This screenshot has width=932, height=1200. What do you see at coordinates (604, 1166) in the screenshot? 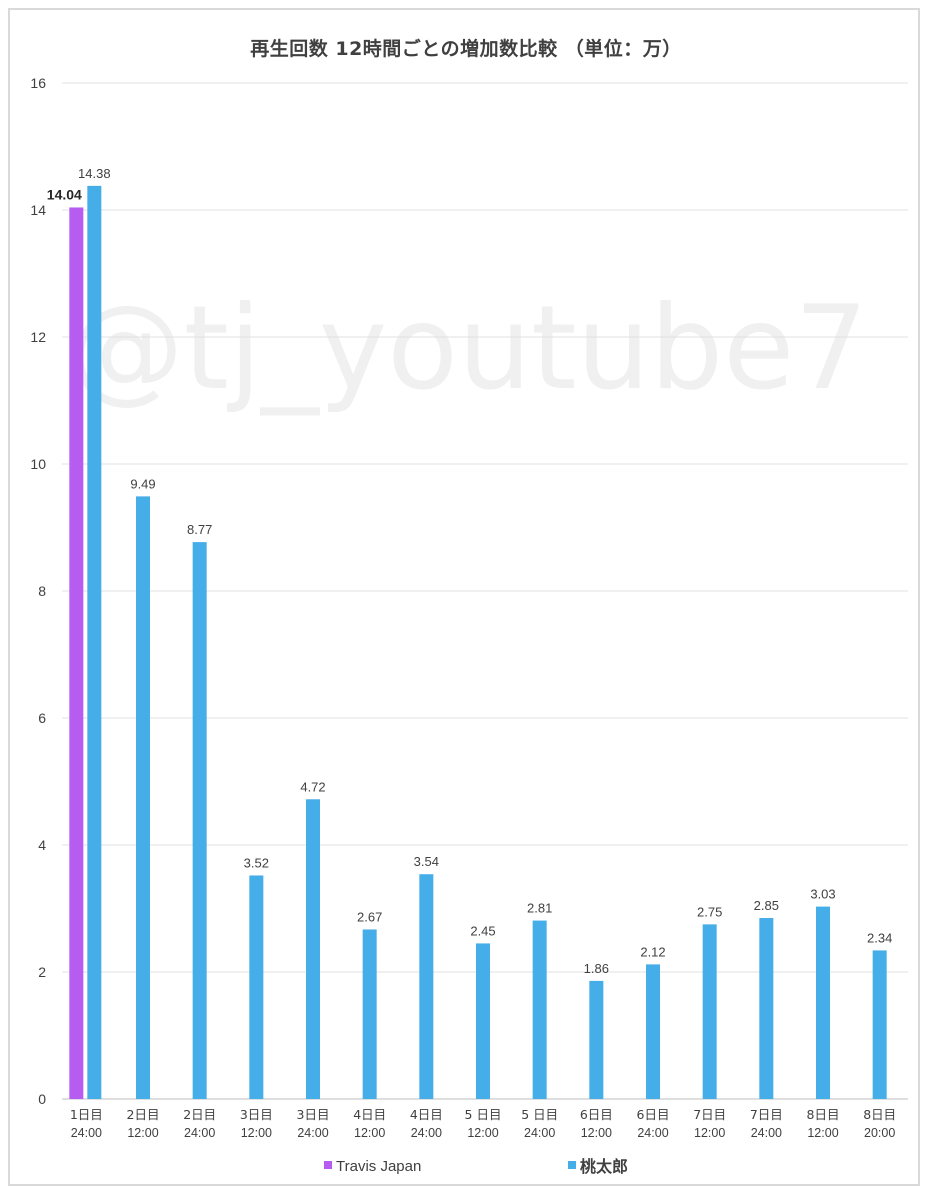
I see `legend-label-momotaro: 桃太郎` at bounding box center [604, 1166].